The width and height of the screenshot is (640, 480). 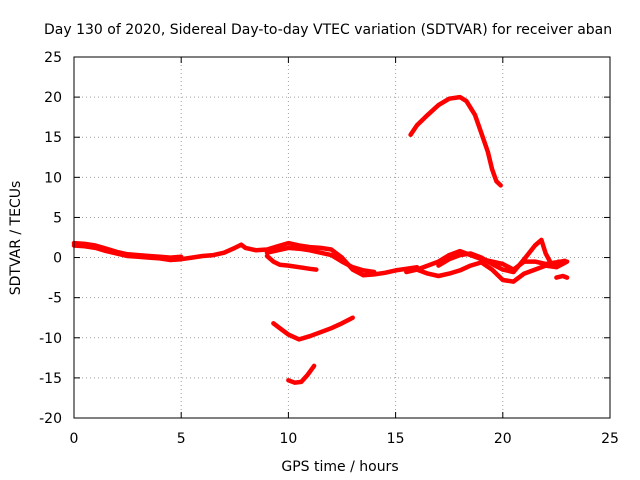 What do you see at coordinates (503, 439) in the screenshot?
I see `x-tick-label: 20` at bounding box center [503, 439].